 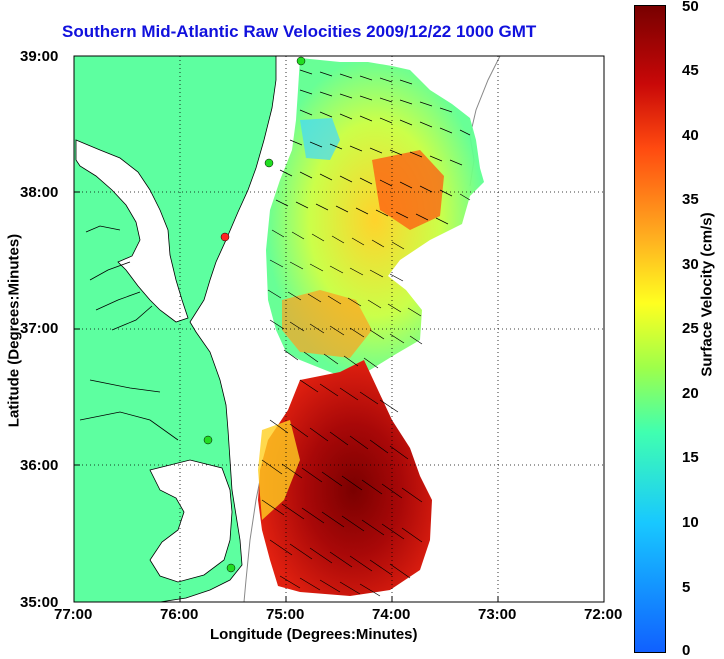 I want to click on y-tick-label: 35:00, so click(x=39, y=602).